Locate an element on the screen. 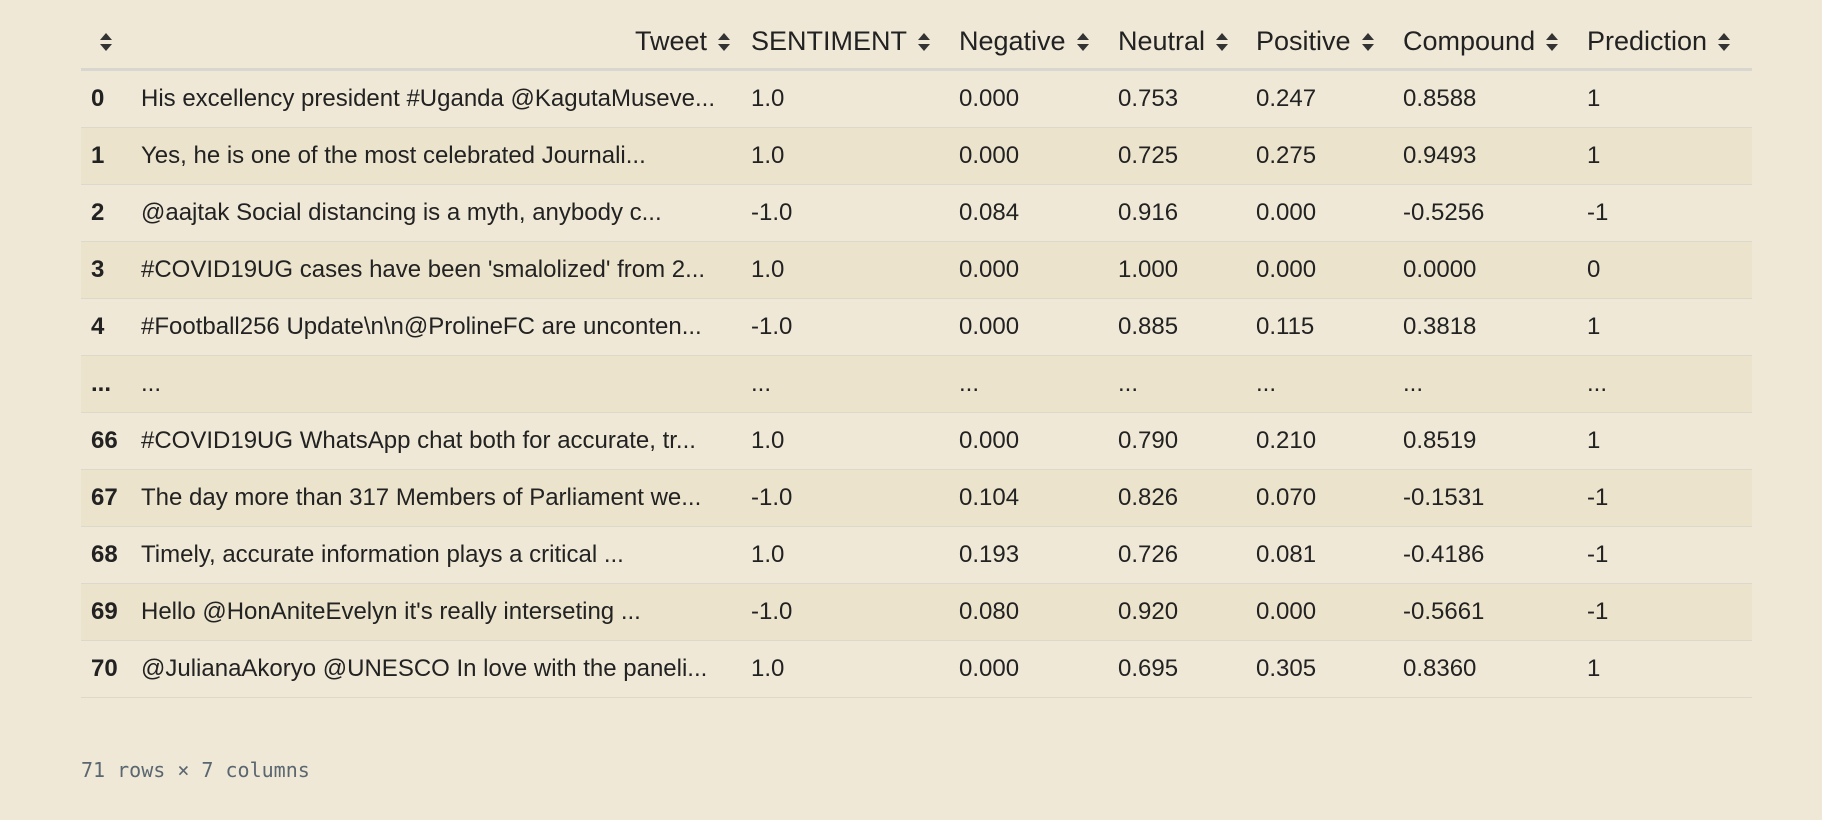 Image resolution: width=1822 pixels, height=820 pixels. row-index: 4 is located at coordinates (106, 327).